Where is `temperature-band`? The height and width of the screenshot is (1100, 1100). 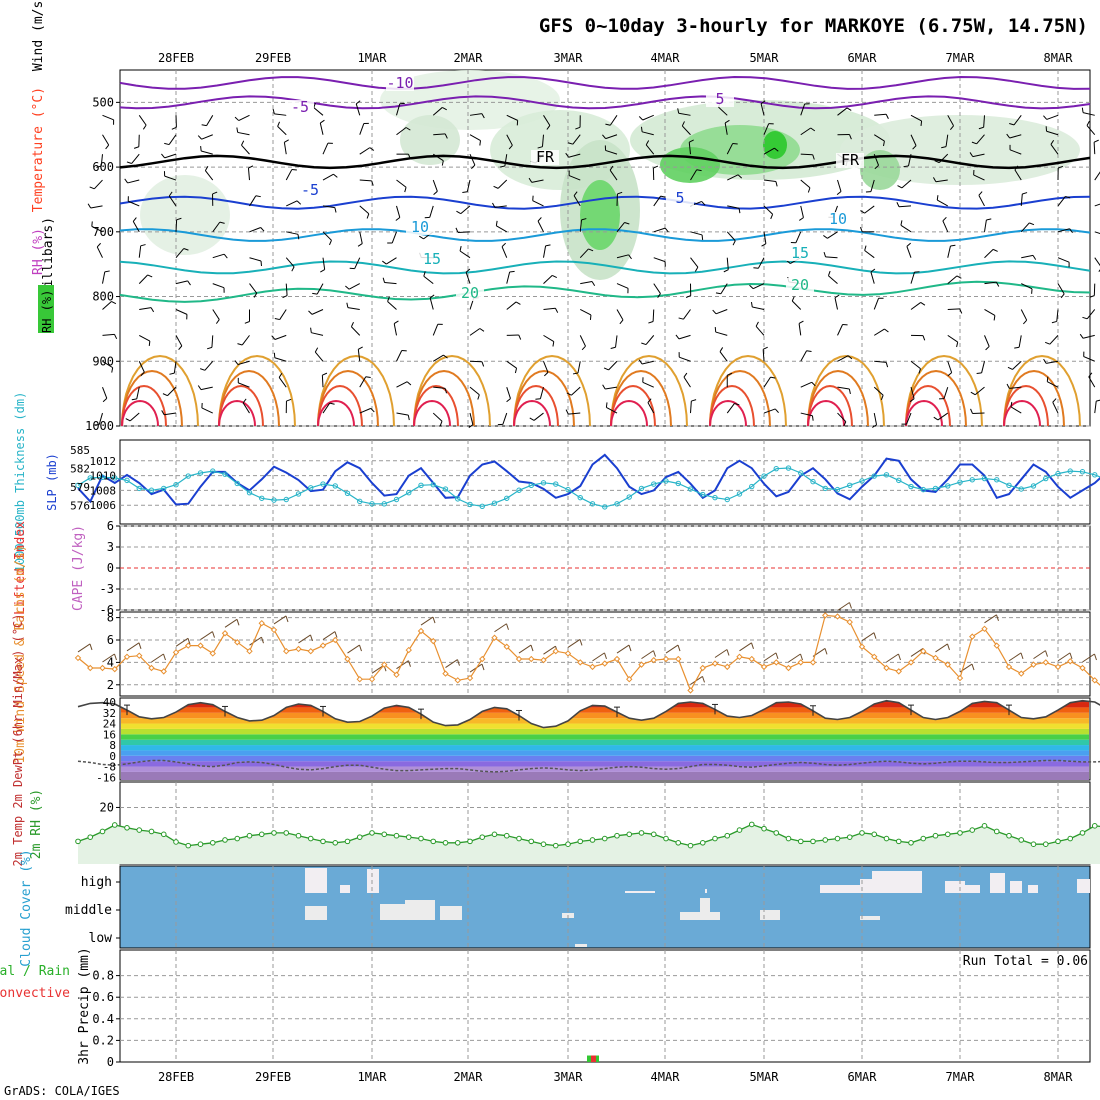 temperature-band is located at coordinates (605, 710).